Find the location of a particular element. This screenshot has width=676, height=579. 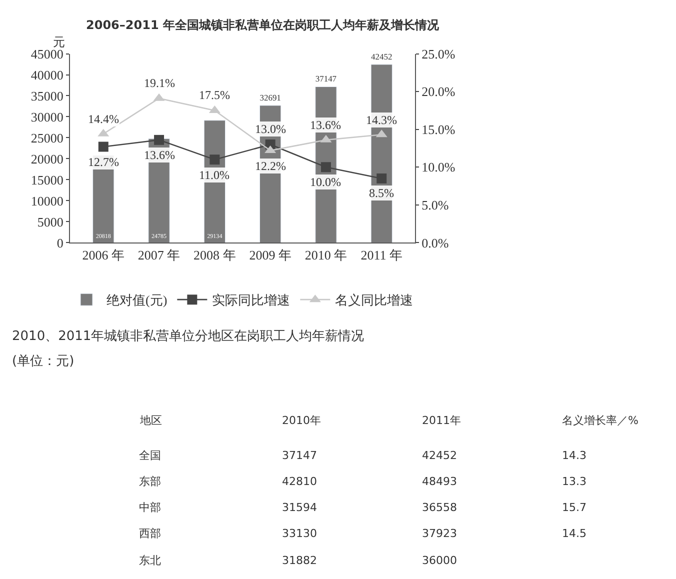

data-label: 8.5% is located at coordinates (381, 193).